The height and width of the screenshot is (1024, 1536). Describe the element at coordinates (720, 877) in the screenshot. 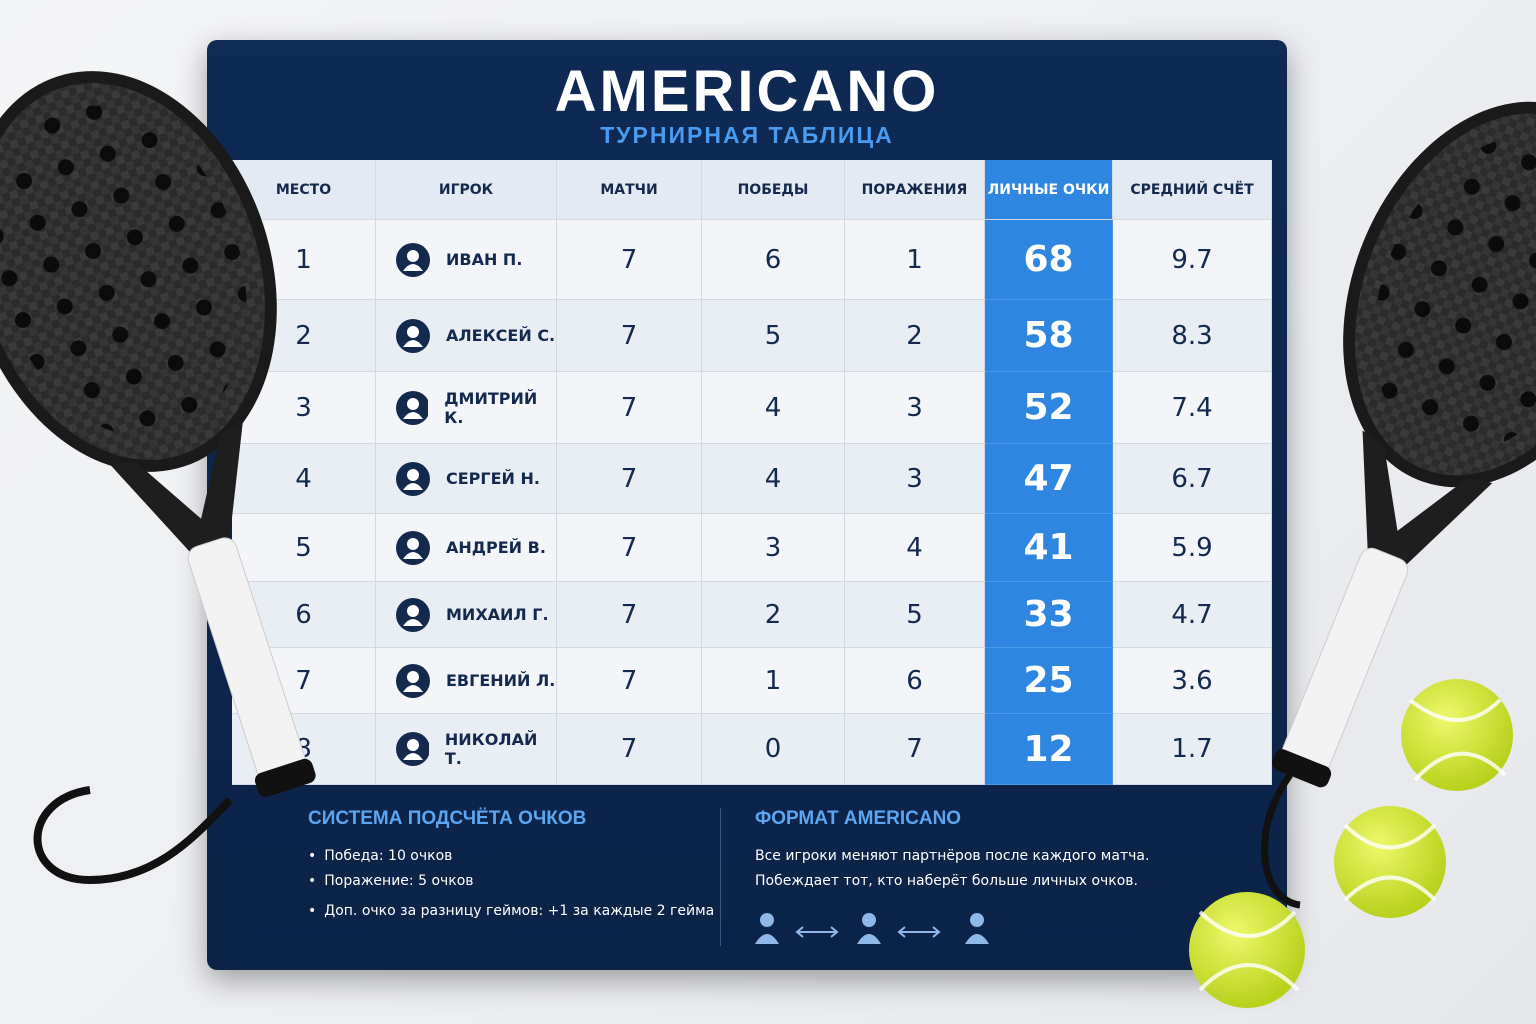

I see `divider` at that location.